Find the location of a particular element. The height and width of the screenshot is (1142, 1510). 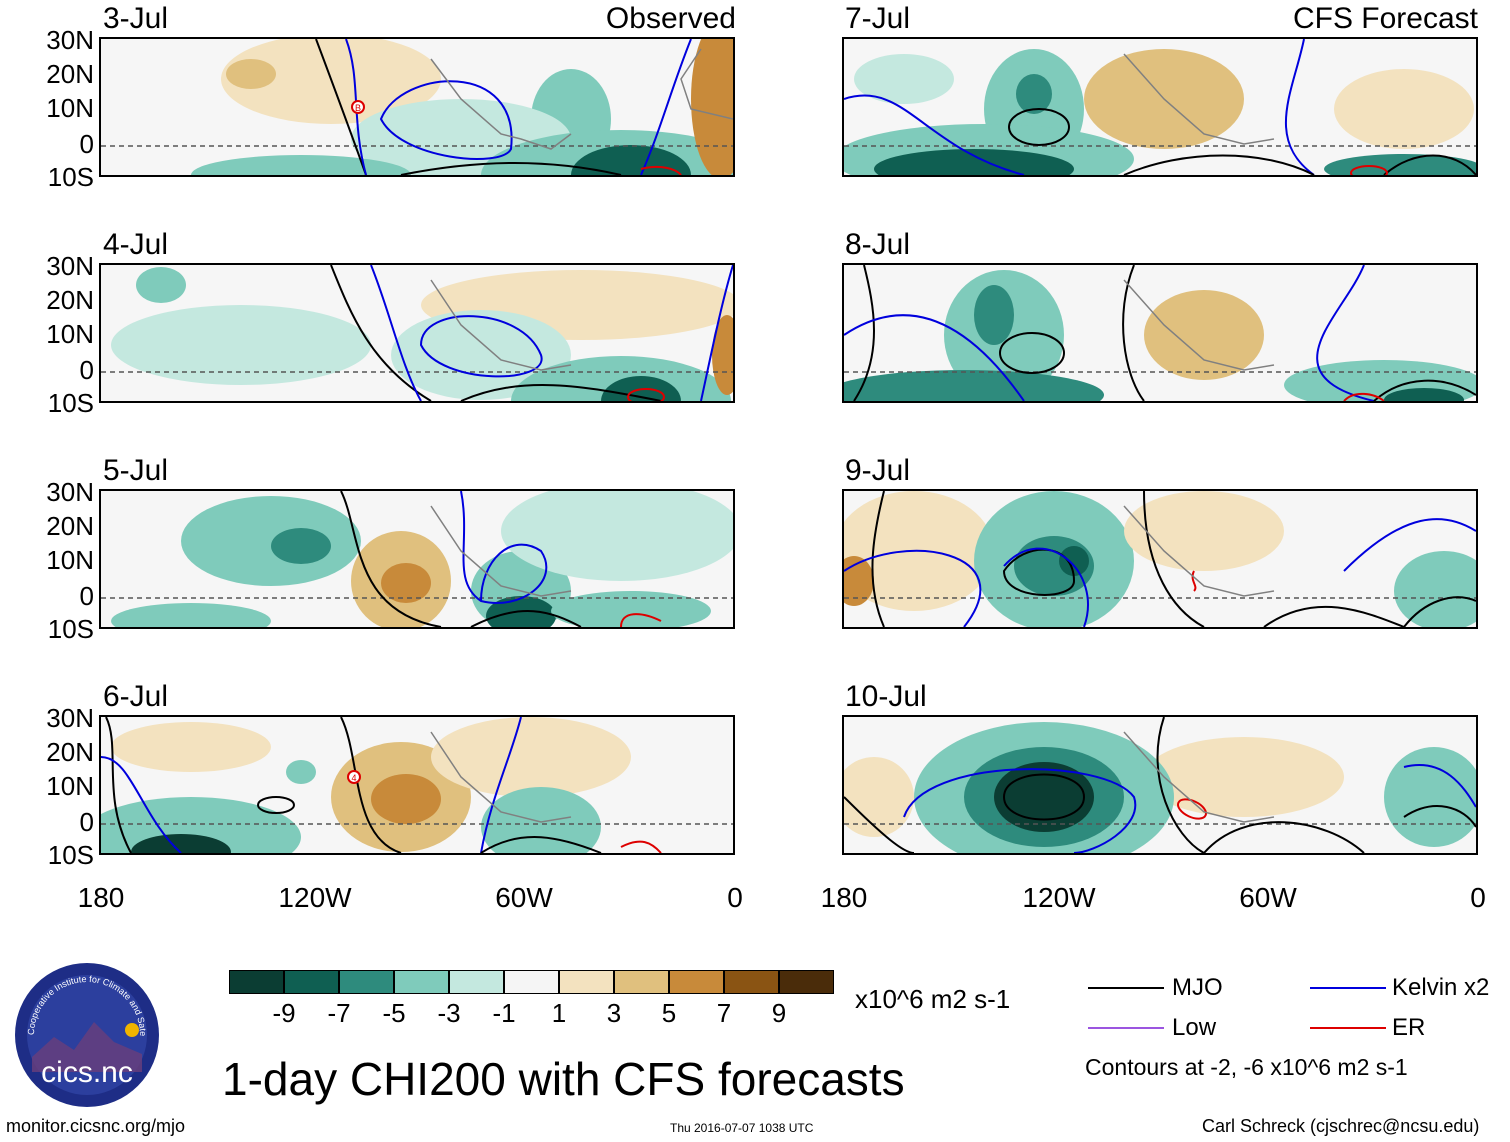

contour-note: Contours at -2, -6 x10^6 m2 s-1 is located at coordinates (1246, 1067).